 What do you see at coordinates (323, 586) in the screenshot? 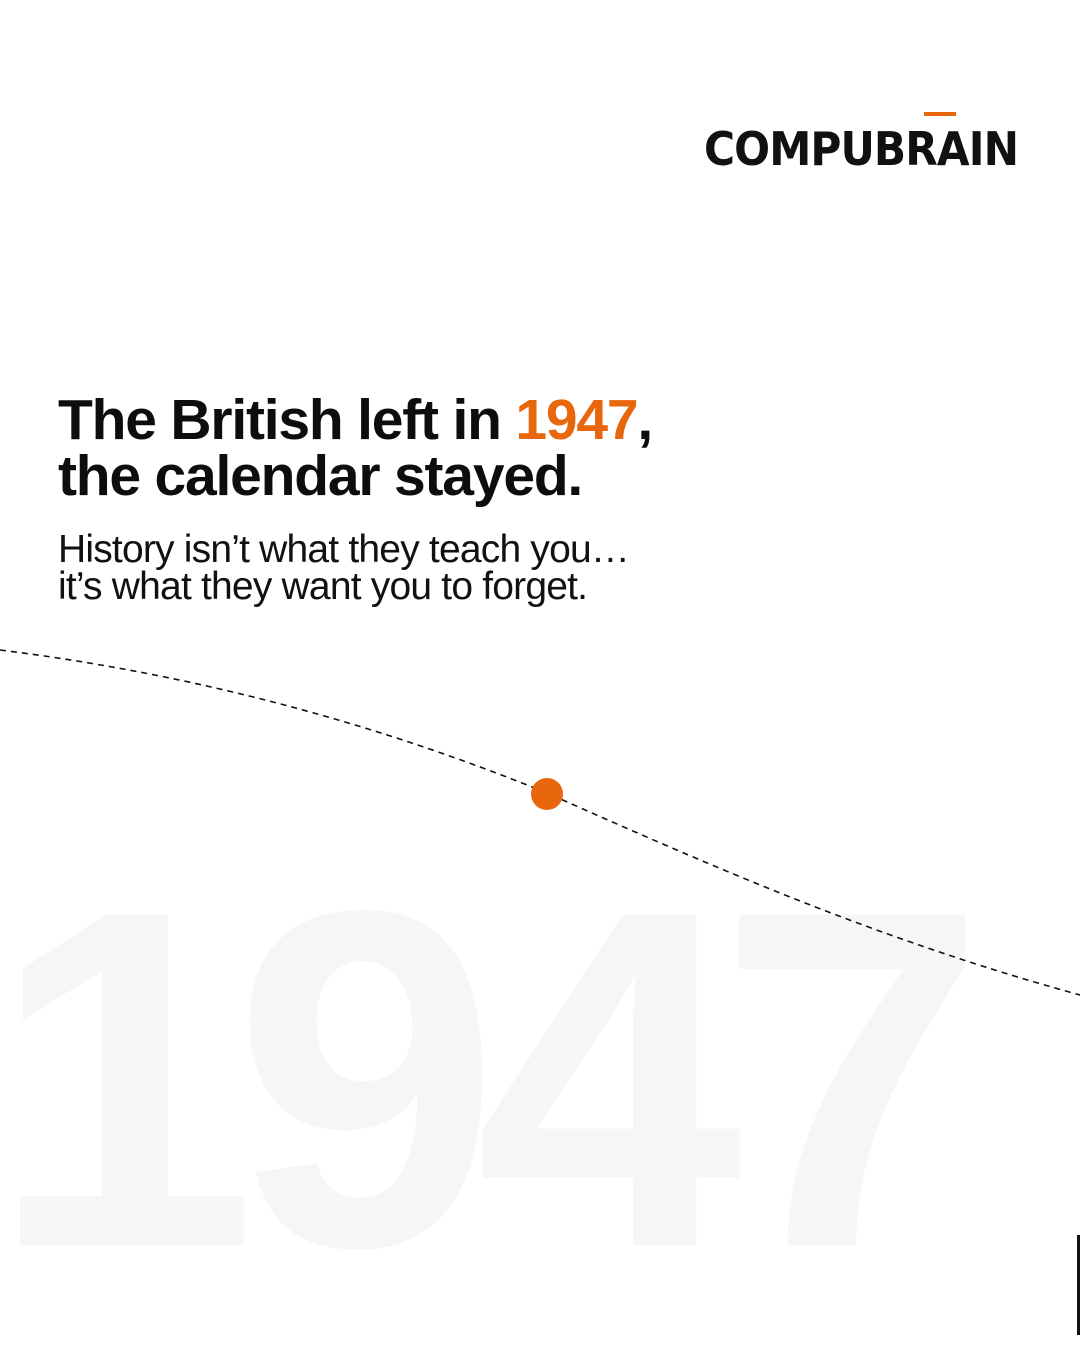
I see `subtitle-line-2: it’s what they want you to forget.` at bounding box center [323, 586].